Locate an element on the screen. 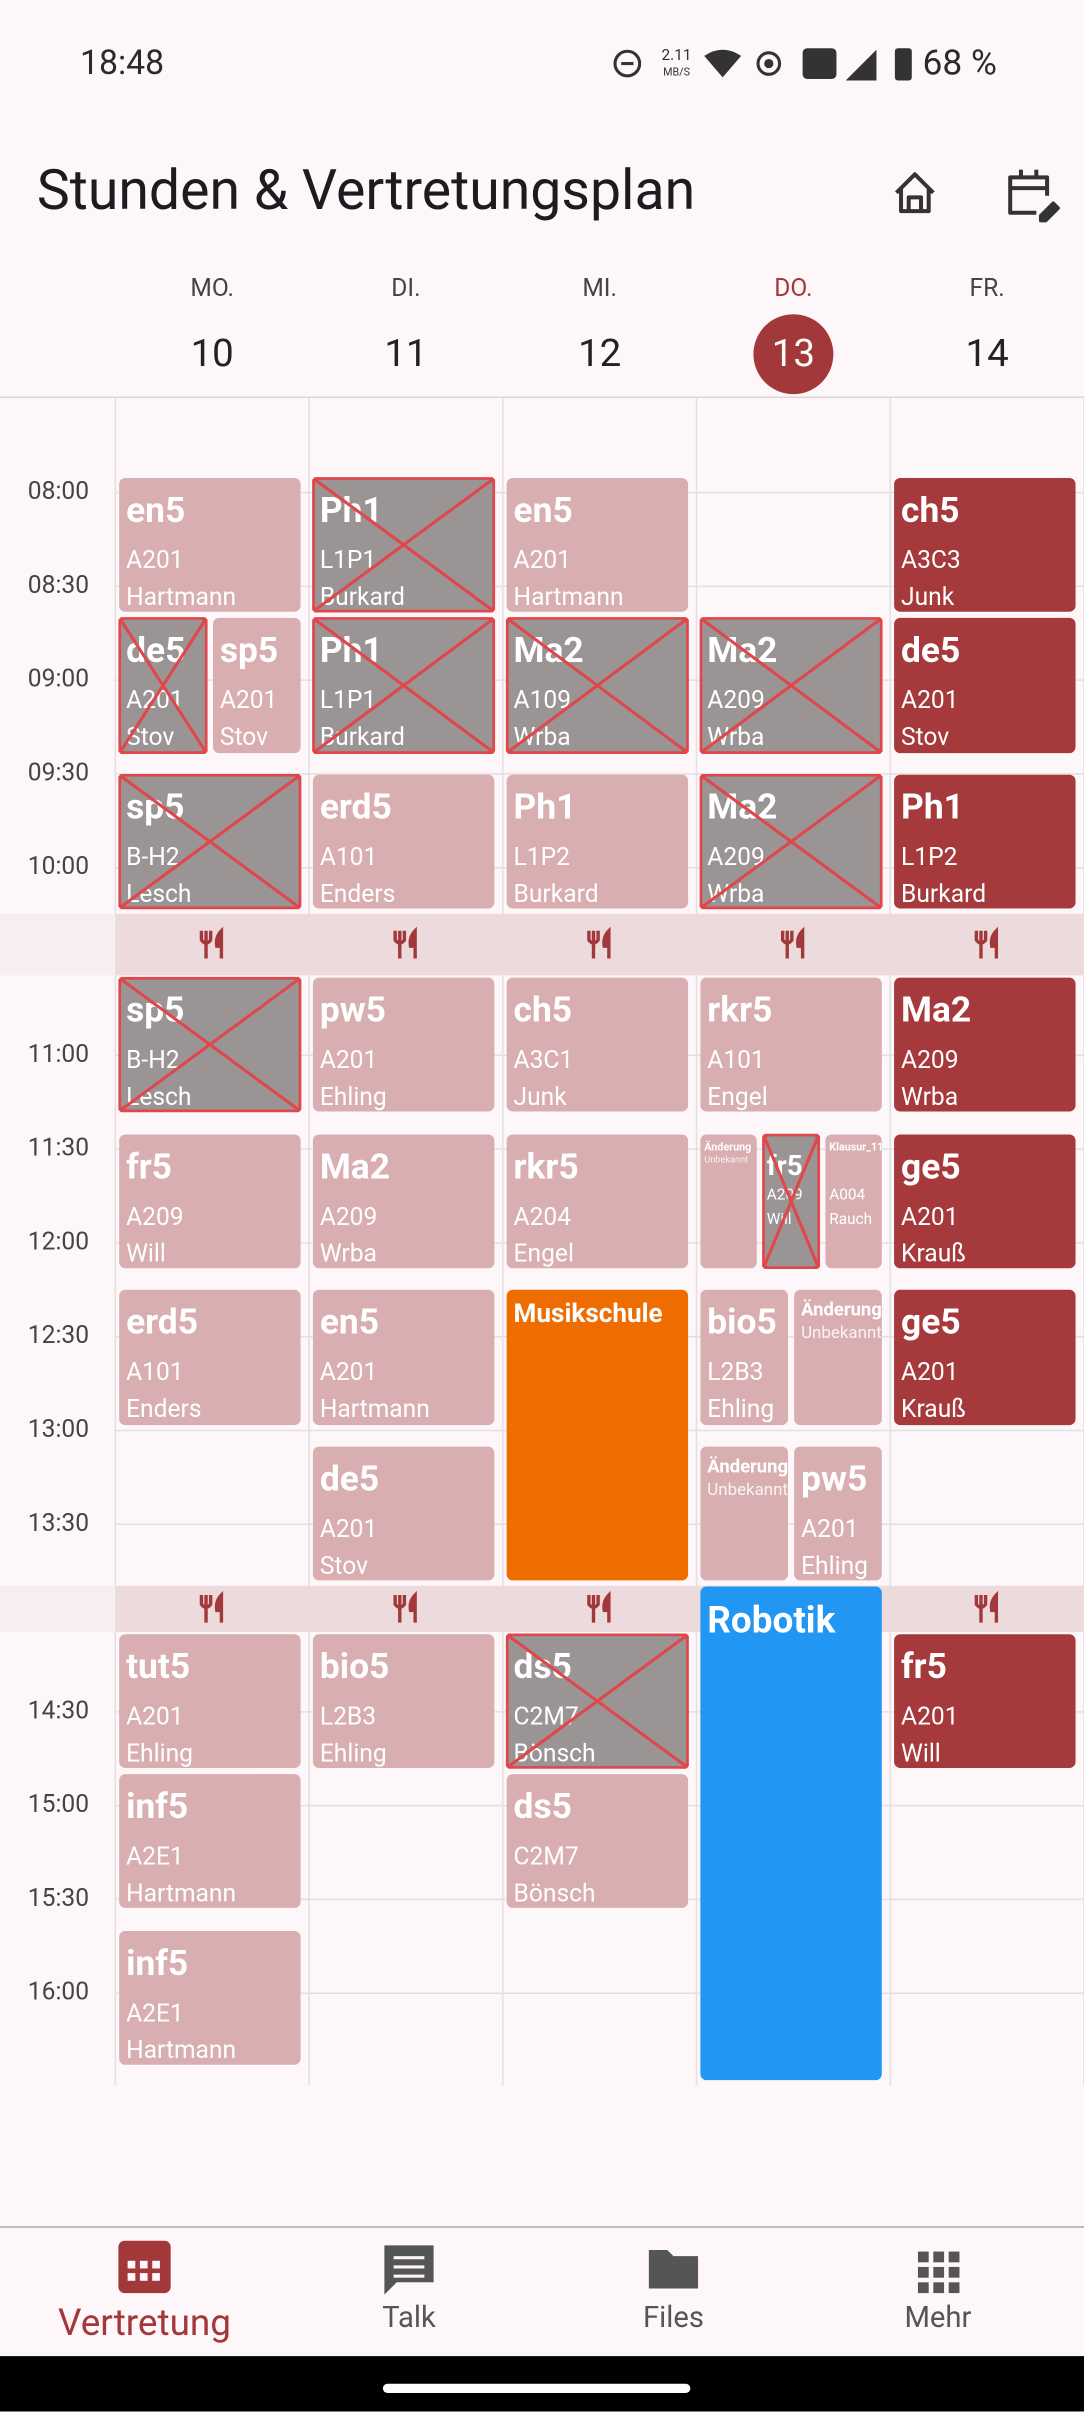 This screenshot has width=1084, height=2412. home-button is located at coordinates (915, 193).